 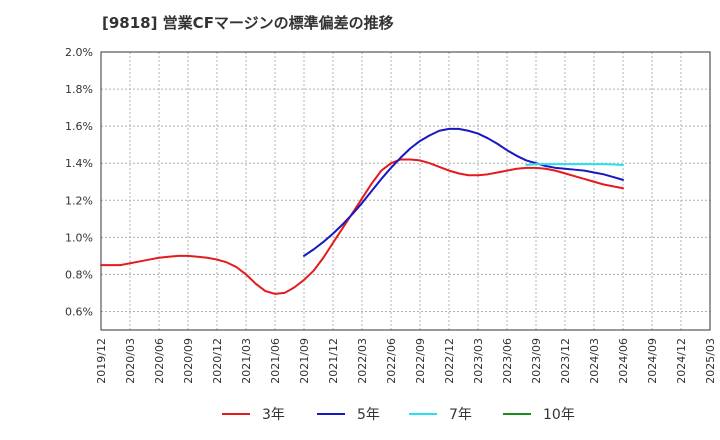 What do you see at coordinates (362, 361) in the screenshot?
I see `x-tick-label: 2022/03` at bounding box center [362, 361].